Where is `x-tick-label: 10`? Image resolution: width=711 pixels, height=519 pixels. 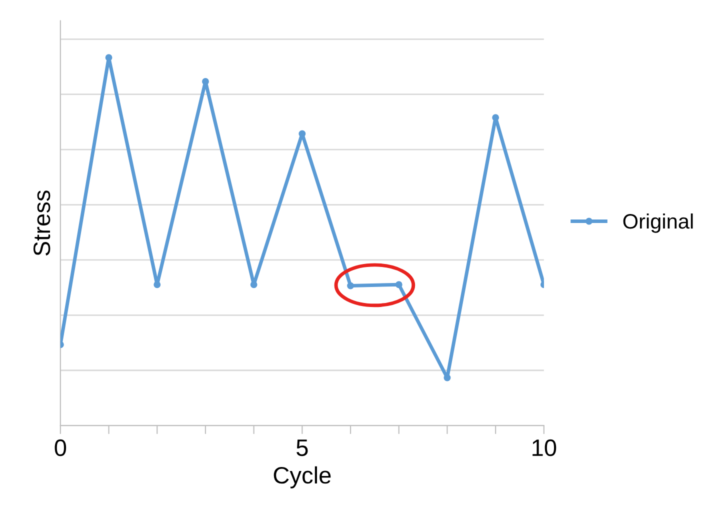
x-tick-label: 10 is located at coordinates (544, 447).